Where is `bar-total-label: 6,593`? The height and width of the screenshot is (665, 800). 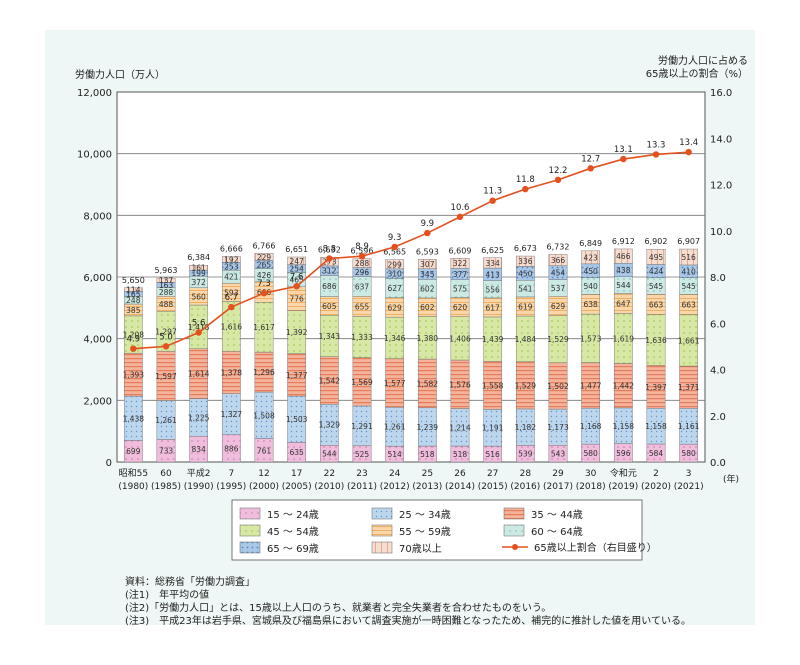 bar-total-label: 6,593 is located at coordinates (427, 251).